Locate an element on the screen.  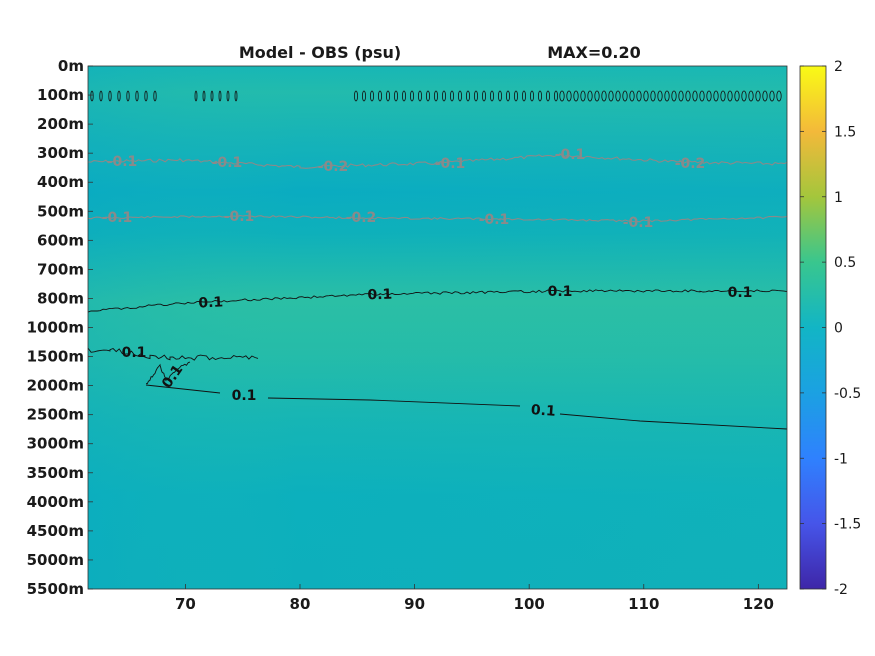
x-tick-label: 90 is located at coordinates (414, 604).